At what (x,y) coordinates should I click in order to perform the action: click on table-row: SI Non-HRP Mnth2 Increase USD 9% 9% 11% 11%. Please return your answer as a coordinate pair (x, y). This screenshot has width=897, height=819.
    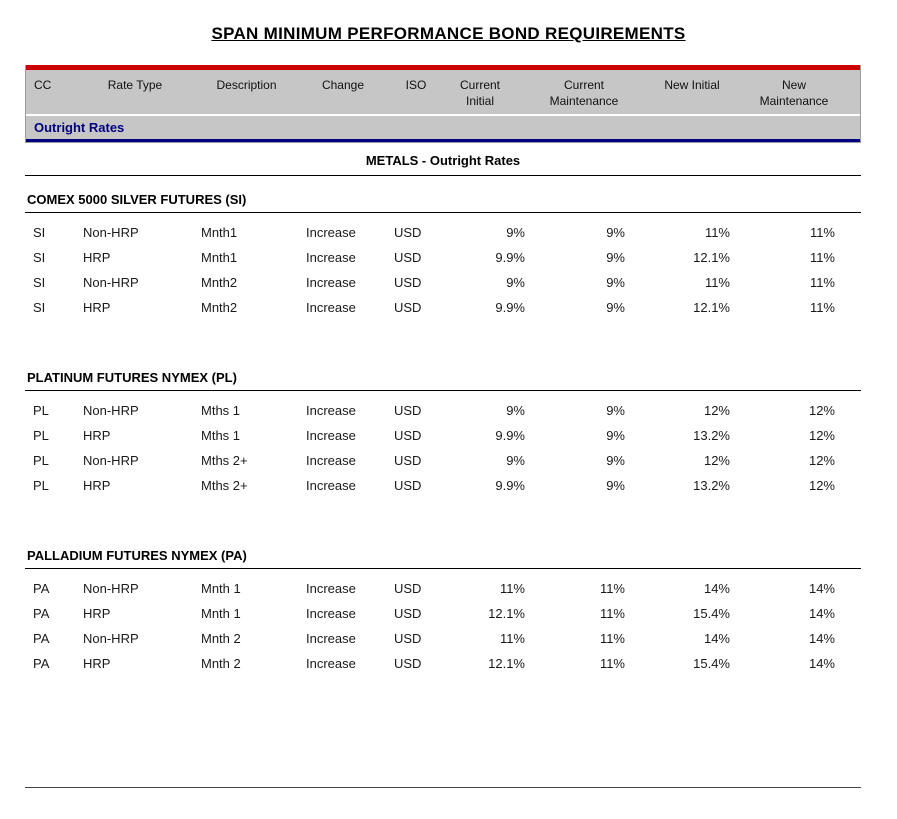
    Looking at the image, I should click on (443, 282).